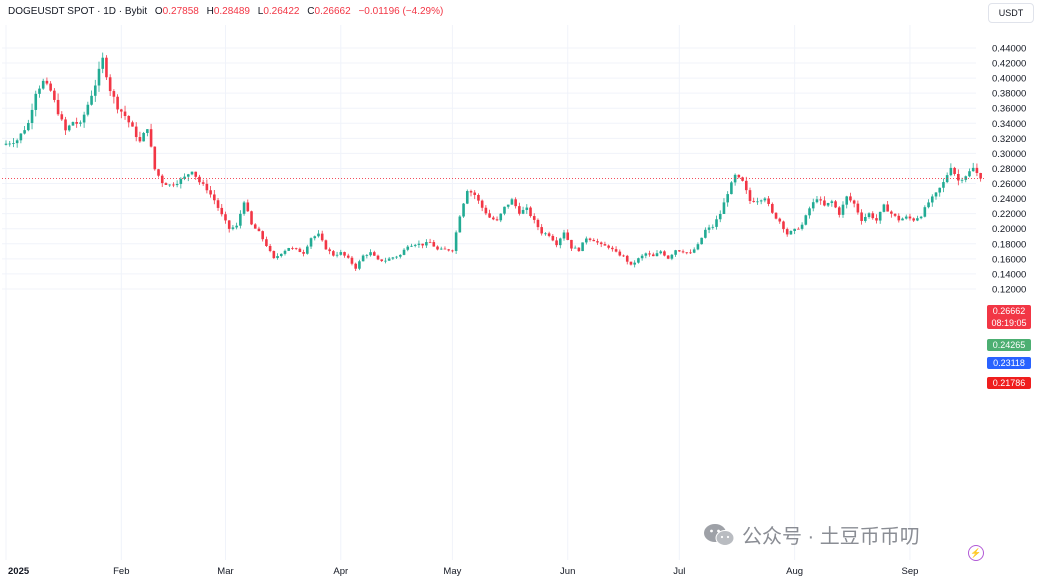  Describe the element at coordinates (1011, 13) in the screenshot. I see `currency-button: USDT` at that location.